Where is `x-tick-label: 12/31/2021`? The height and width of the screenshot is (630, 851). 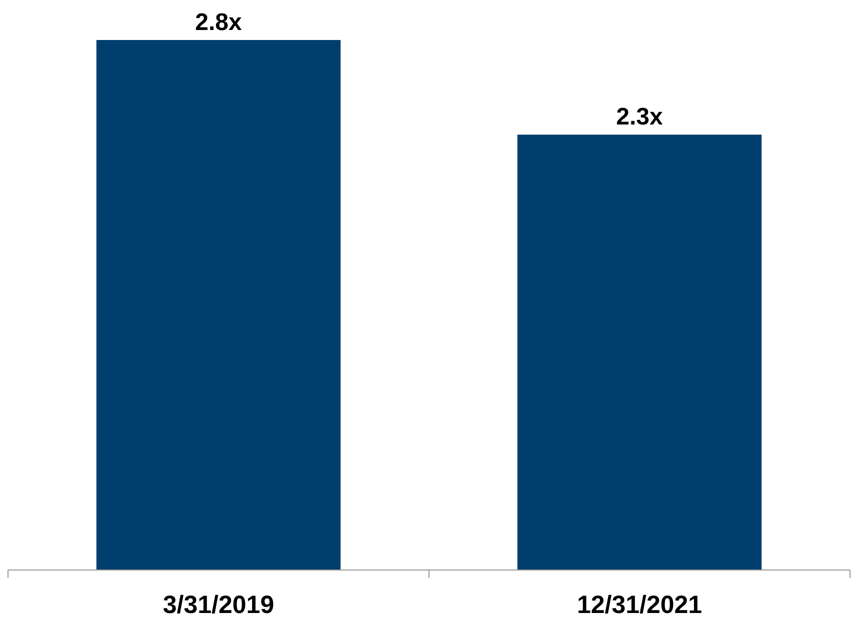
x-tick-label: 12/31/2021 is located at coordinates (639, 605).